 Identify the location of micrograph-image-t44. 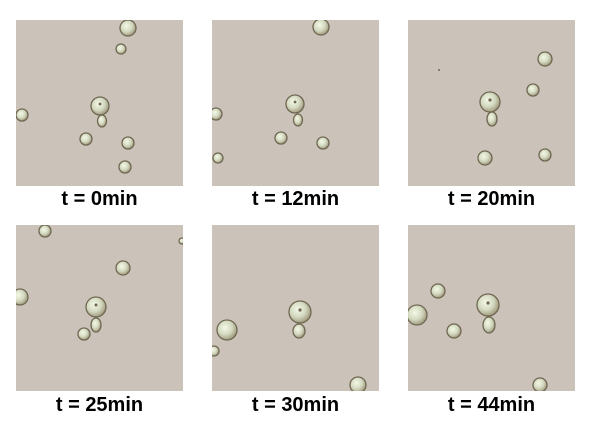
(491, 308).